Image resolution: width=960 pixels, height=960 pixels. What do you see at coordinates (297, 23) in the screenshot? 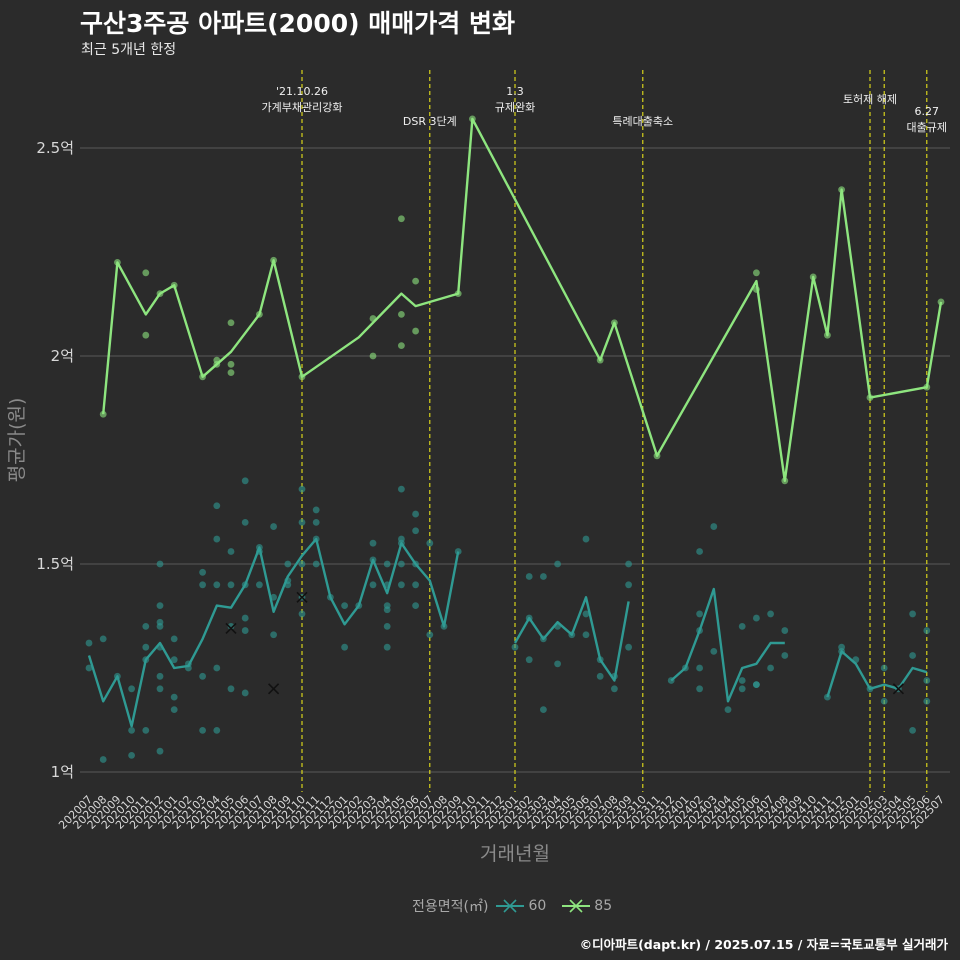
I see `chart-title: 구산3주공 아파트(2000) 매매가격 변화` at bounding box center [297, 23].